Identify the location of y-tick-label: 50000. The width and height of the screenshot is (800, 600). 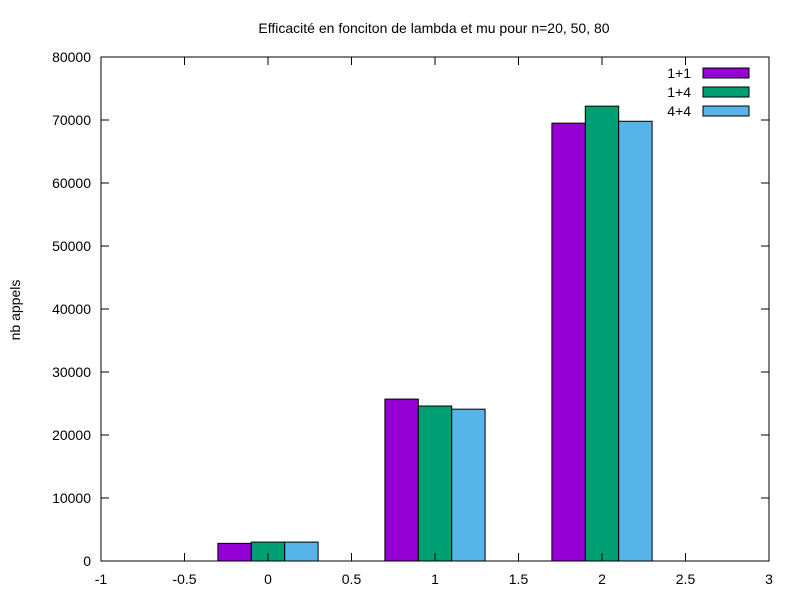
(71, 246).